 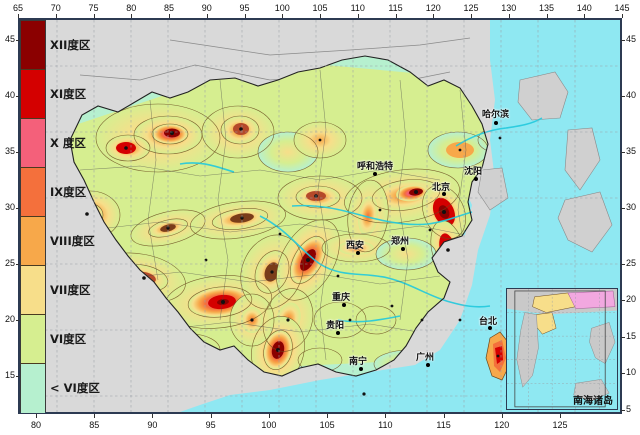 What do you see at coordinates (443, 425) in the screenshot?
I see `axis-bottom-tick-115: 115` at bounding box center [443, 425].